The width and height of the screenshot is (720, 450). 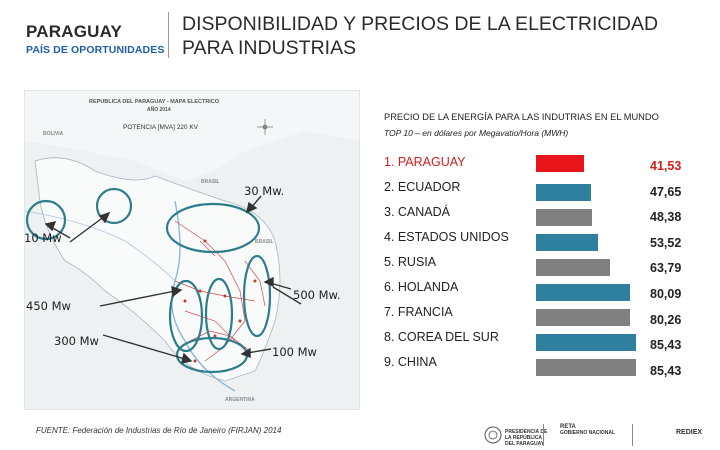 What do you see at coordinates (74, 31) in the screenshot?
I see `logo-main-text: PARAGUAY` at bounding box center [74, 31].